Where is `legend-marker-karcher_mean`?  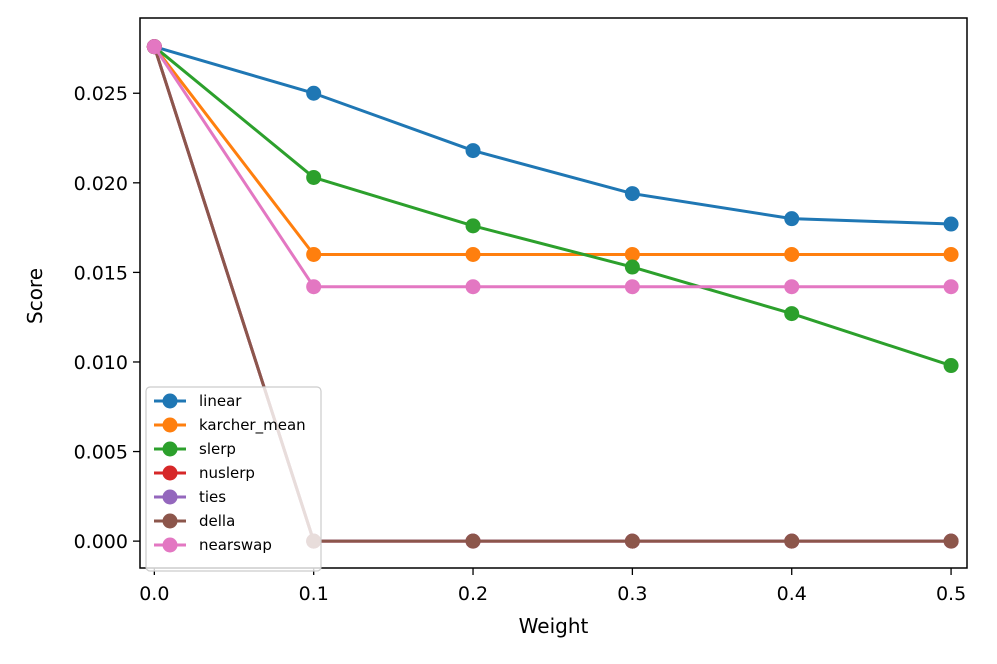 legend-marker-karcher_mean is located at coordinates (170, 425).